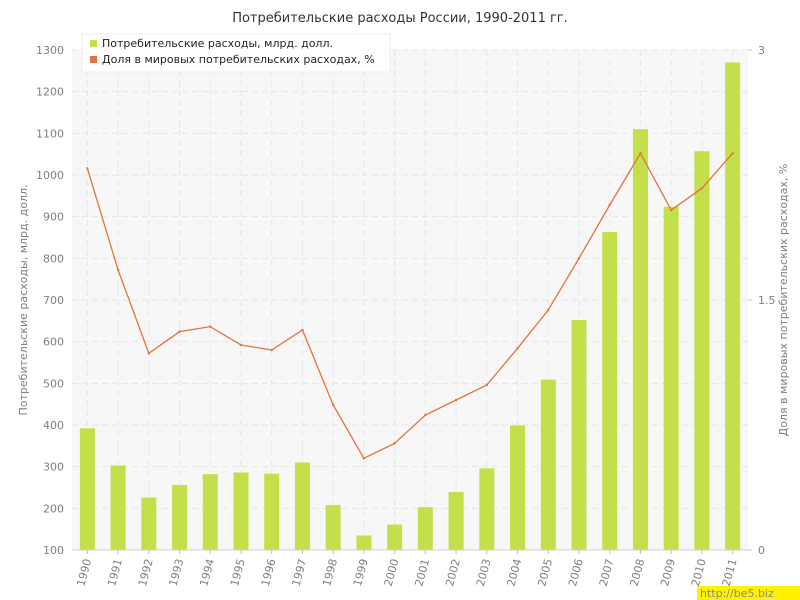  Describe the element at coordinates (302, 506) in the screenshot. I see `bar-1997` at that location.